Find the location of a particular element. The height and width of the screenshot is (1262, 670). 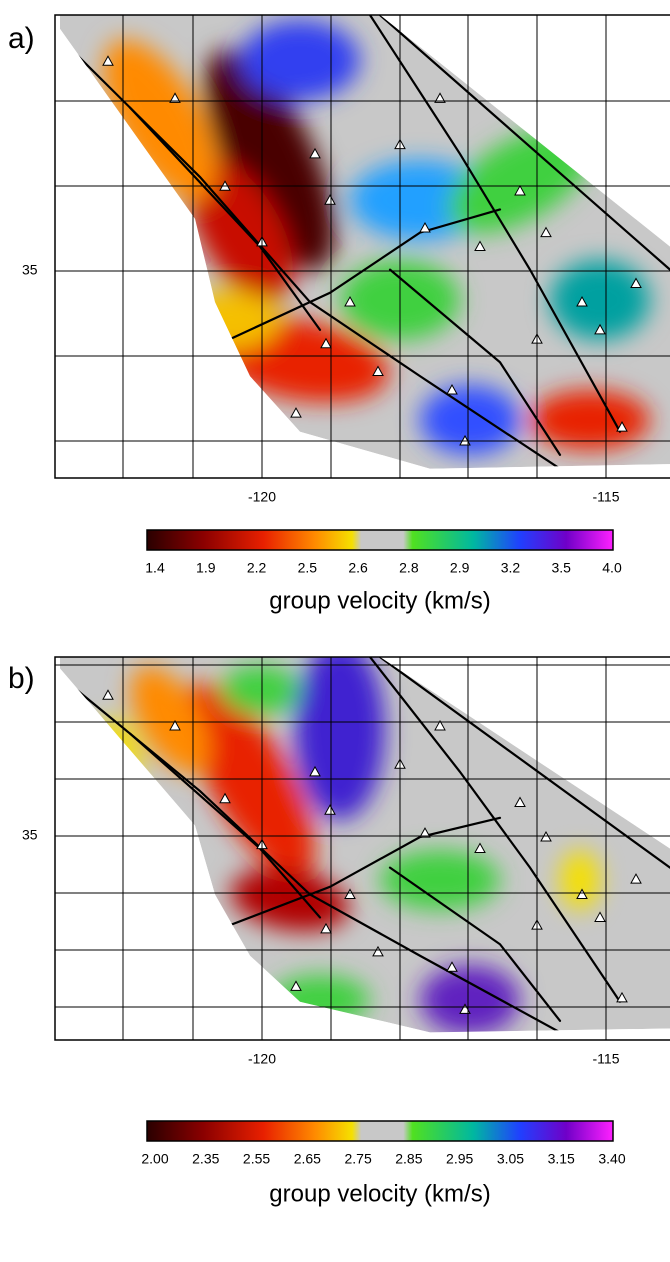

colorbar-tick-label: 3.2 is located at coordinates (511, 568).